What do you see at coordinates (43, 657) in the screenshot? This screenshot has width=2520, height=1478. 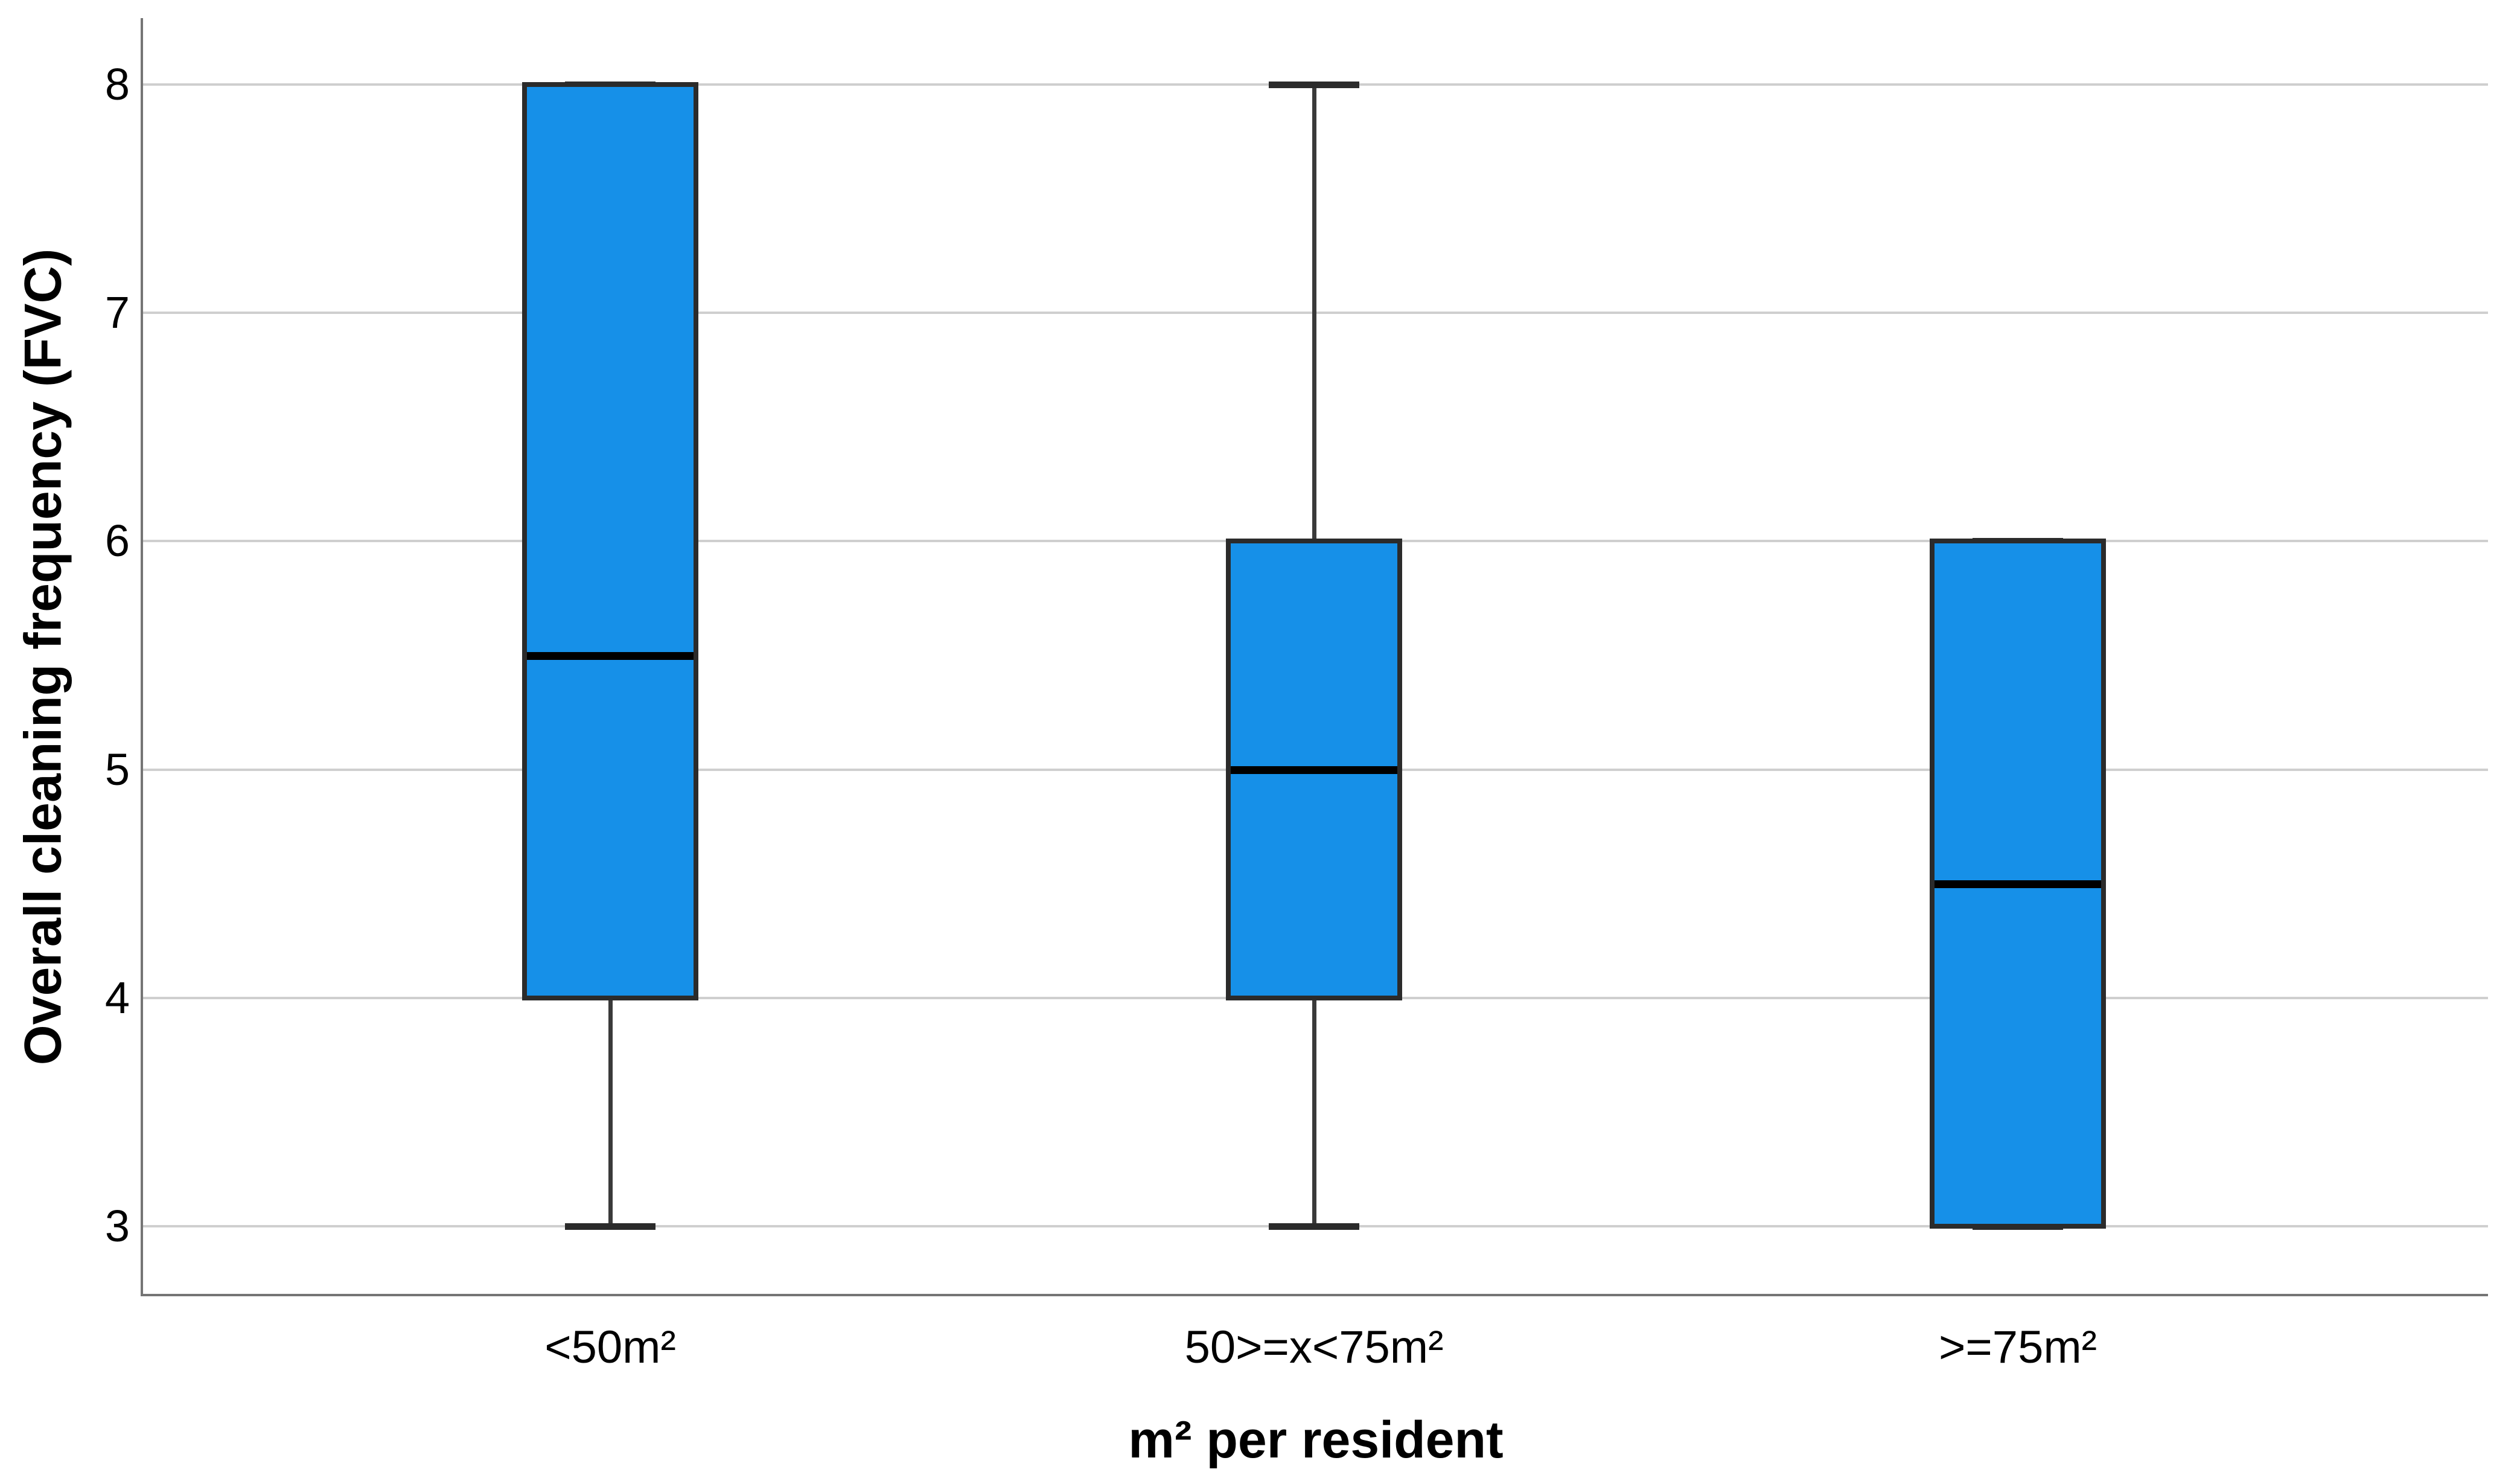 I see `y-axis-title: Overall cleaning frequency (FVC)` at bounding box center [43, 657].